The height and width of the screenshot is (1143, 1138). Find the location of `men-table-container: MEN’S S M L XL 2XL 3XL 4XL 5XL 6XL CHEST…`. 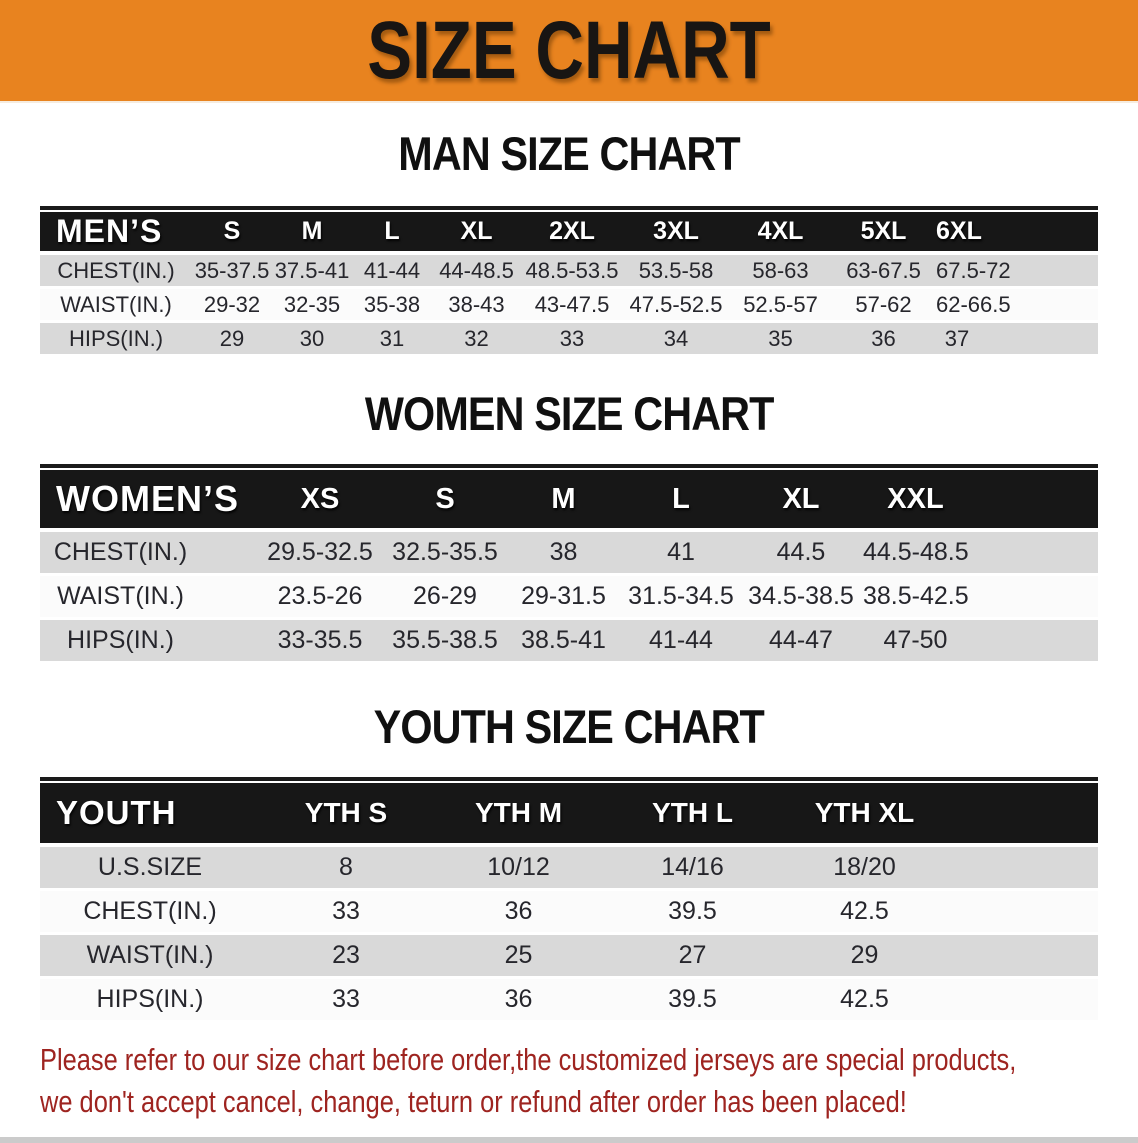

men-table-container: MEN’S S M L XL 2XL 3XL 4XL 5XL 6XL CHEST… is located at coordinates (569, 281).